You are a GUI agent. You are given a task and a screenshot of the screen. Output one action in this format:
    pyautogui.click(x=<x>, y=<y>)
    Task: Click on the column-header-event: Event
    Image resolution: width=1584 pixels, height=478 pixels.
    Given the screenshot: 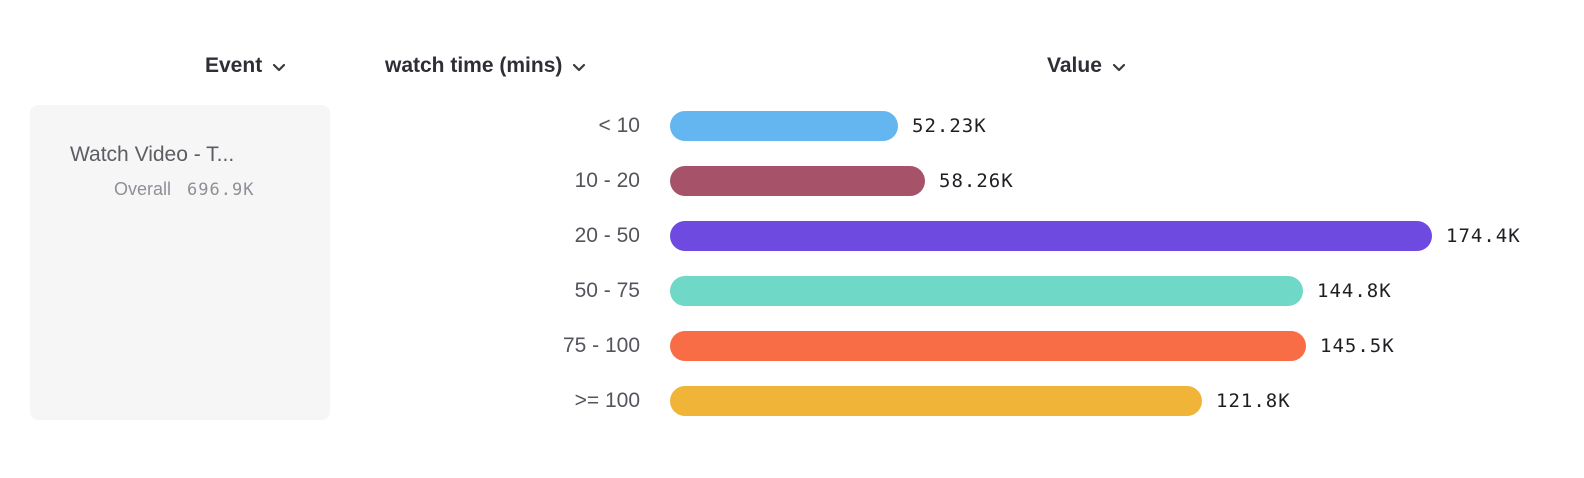 What is the action you would take?
    pyautogui.click(x=245, y=66)
    